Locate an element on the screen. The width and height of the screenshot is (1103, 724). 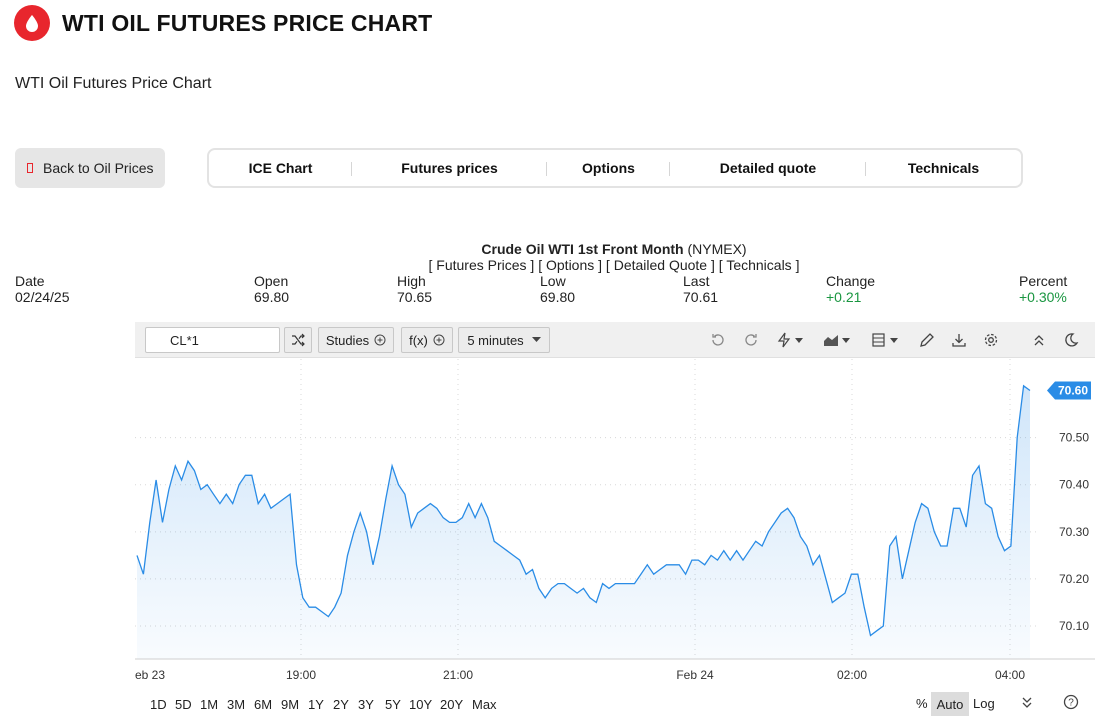
quote-change: Change +0.21 is located at coordinates (850, 289).